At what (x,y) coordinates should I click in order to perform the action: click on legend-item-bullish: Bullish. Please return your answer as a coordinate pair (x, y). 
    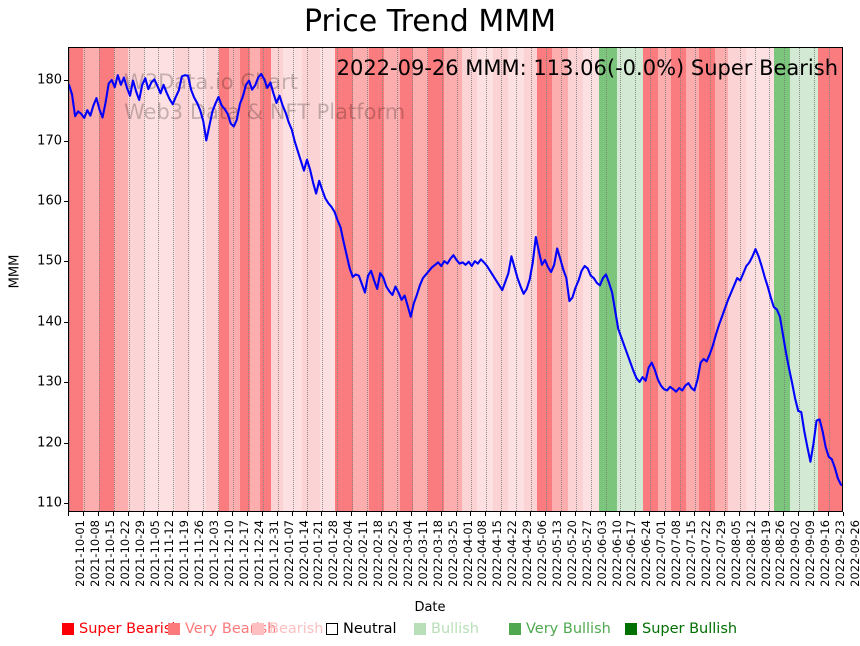
    Looking at the image, I should click on (446, 629).